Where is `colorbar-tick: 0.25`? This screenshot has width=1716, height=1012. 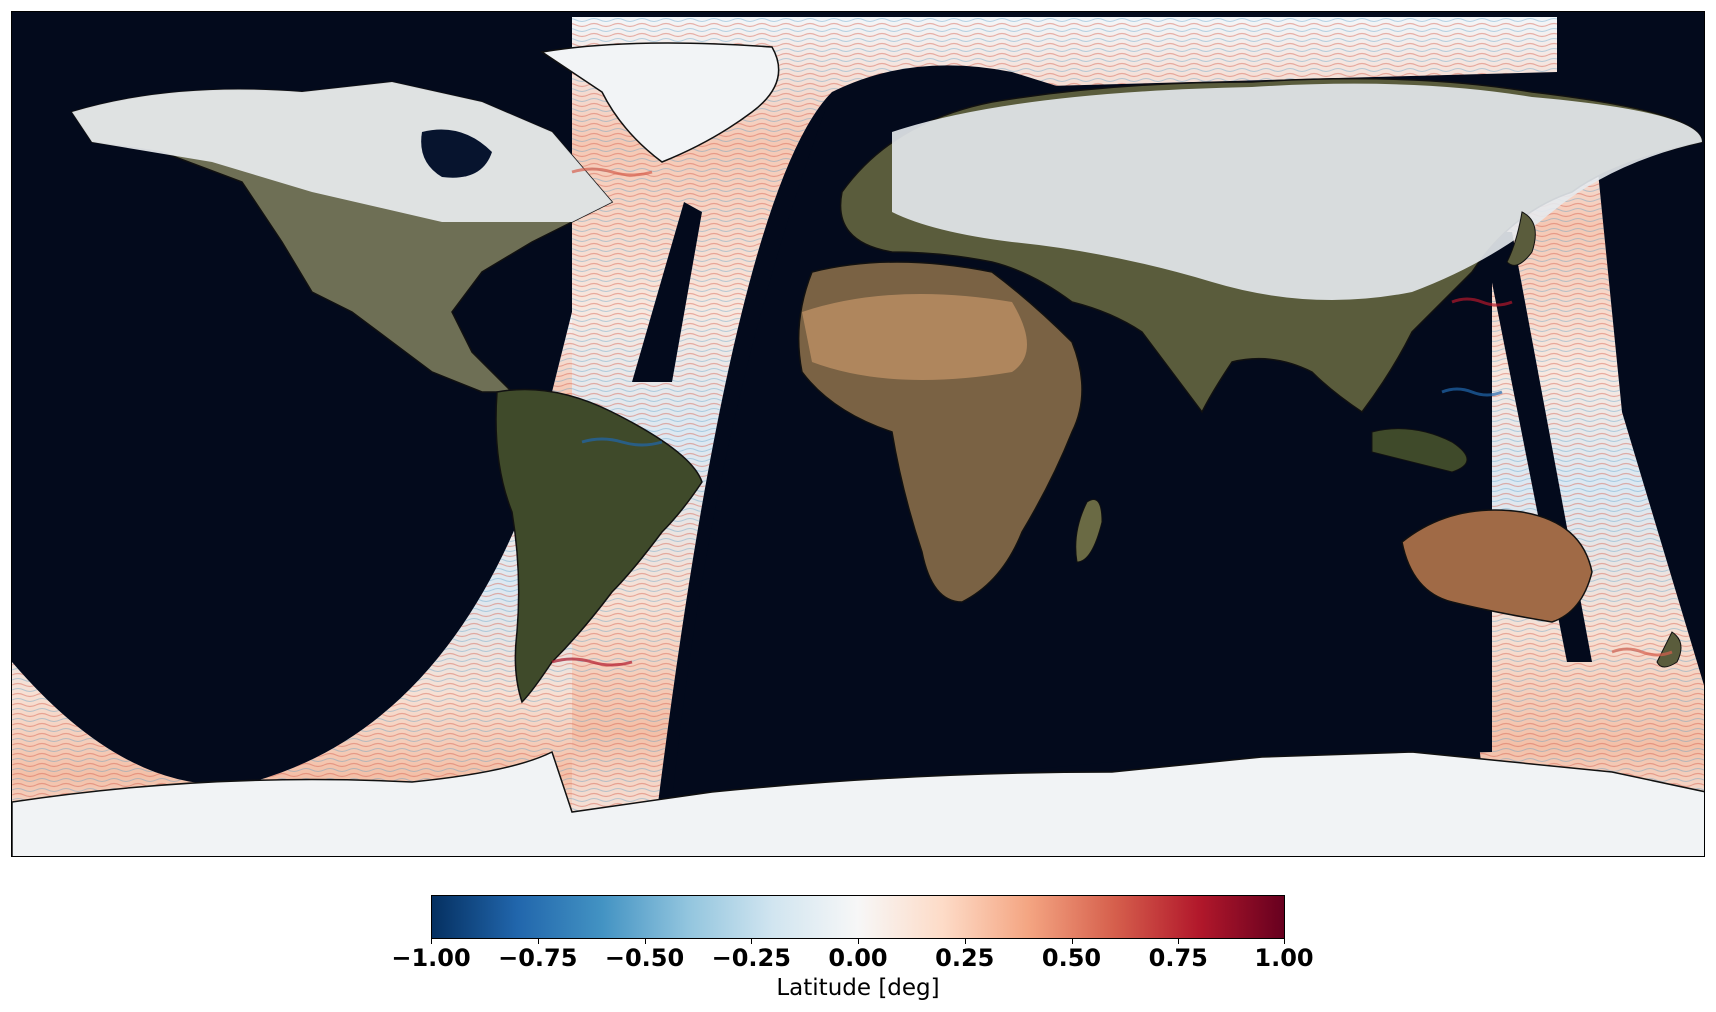
colorbar-tick: 0.25 is located at coordinates (965, 958).